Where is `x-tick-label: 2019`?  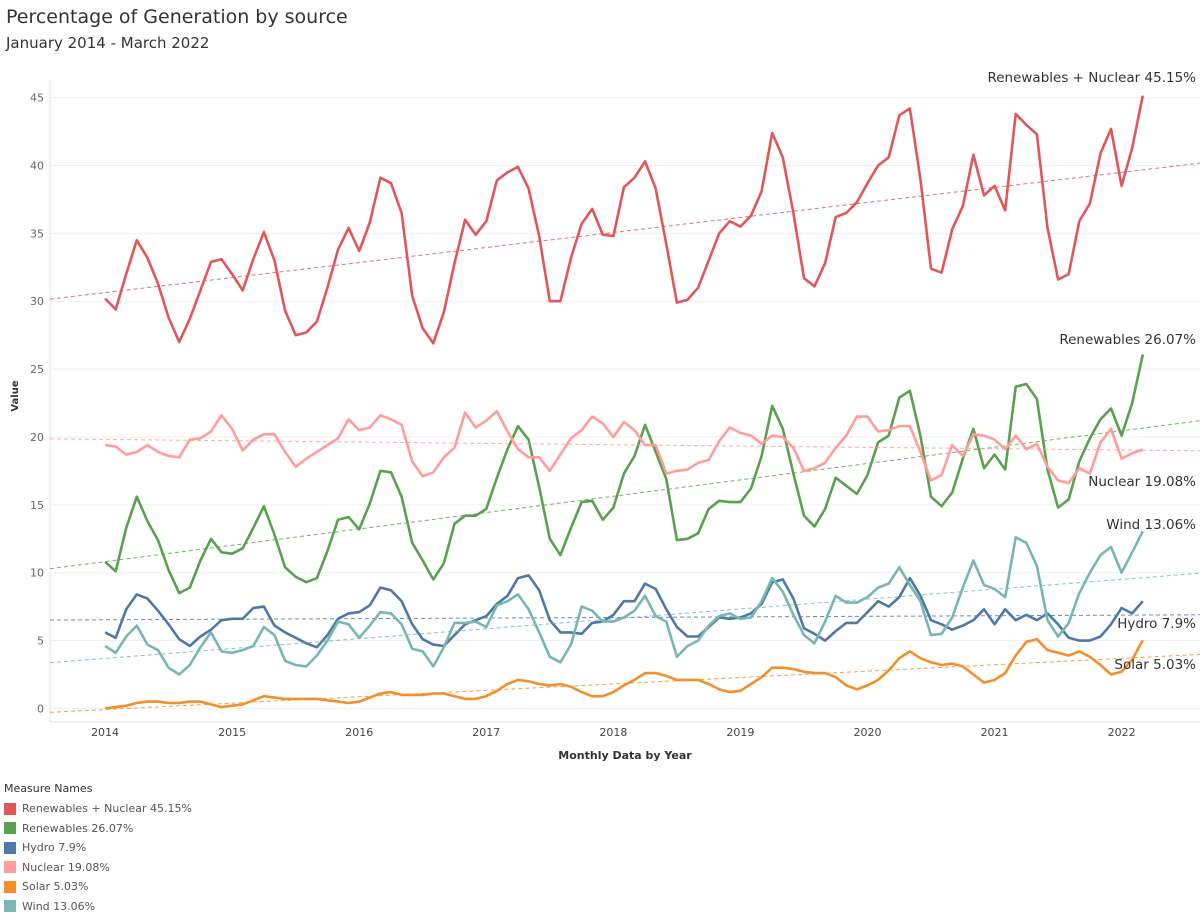 x-tick-label: 2019 is located at coordinates (740, 732).